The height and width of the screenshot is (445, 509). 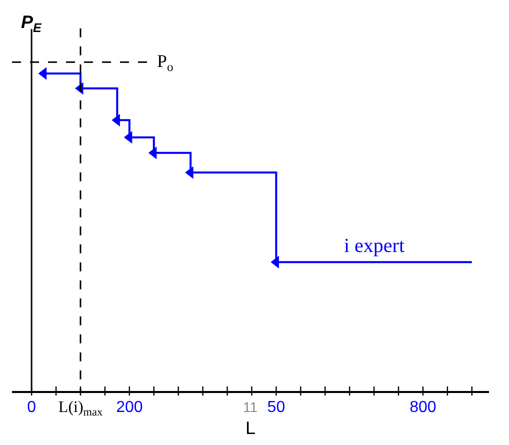 I want to click on series-label: i expert, so click(x=374, y=246).